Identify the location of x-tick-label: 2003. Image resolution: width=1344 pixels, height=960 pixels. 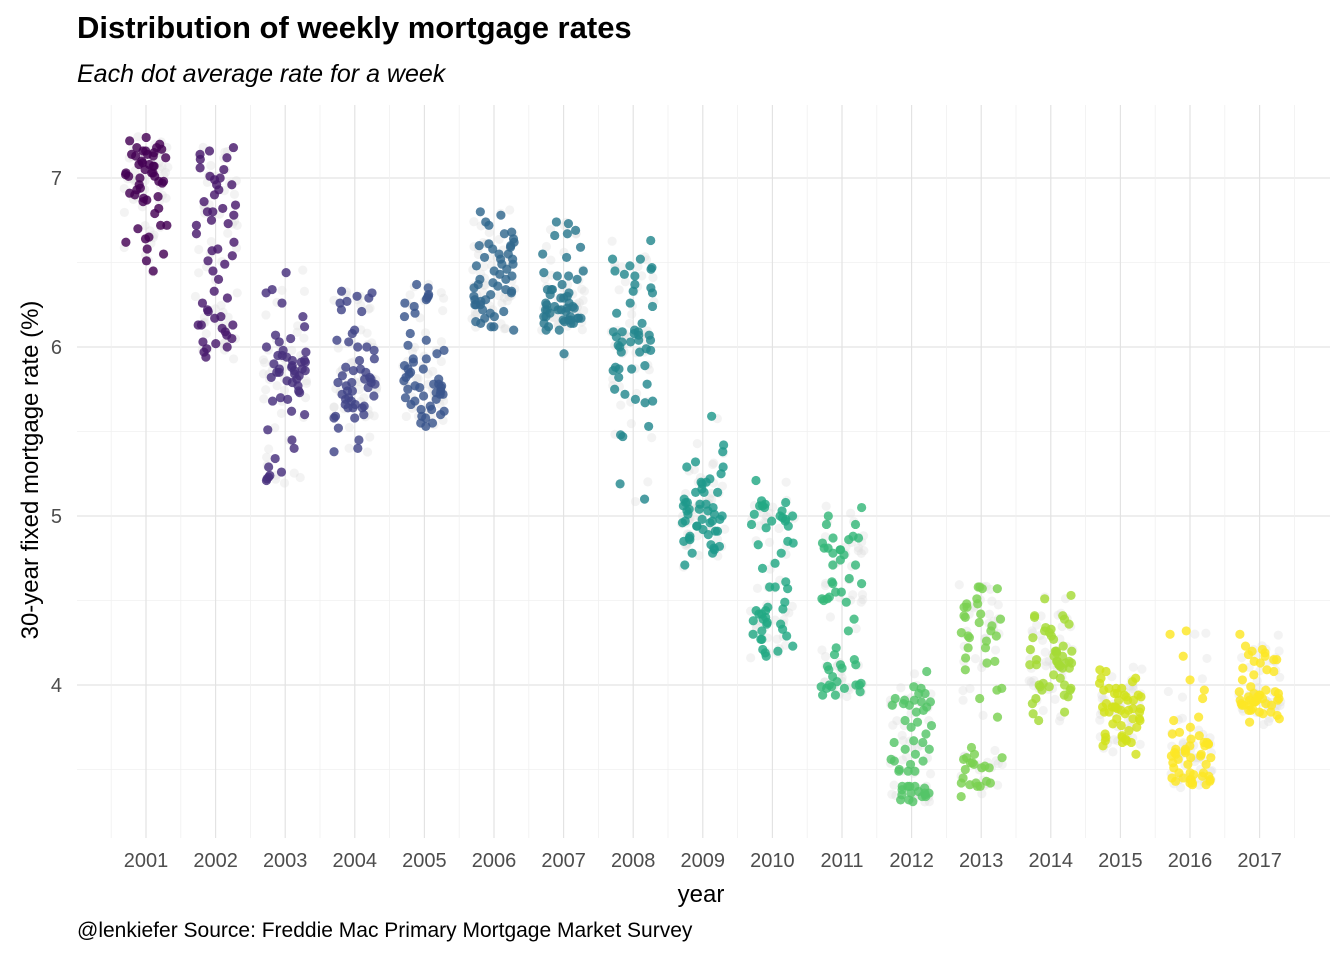
(285, 861).